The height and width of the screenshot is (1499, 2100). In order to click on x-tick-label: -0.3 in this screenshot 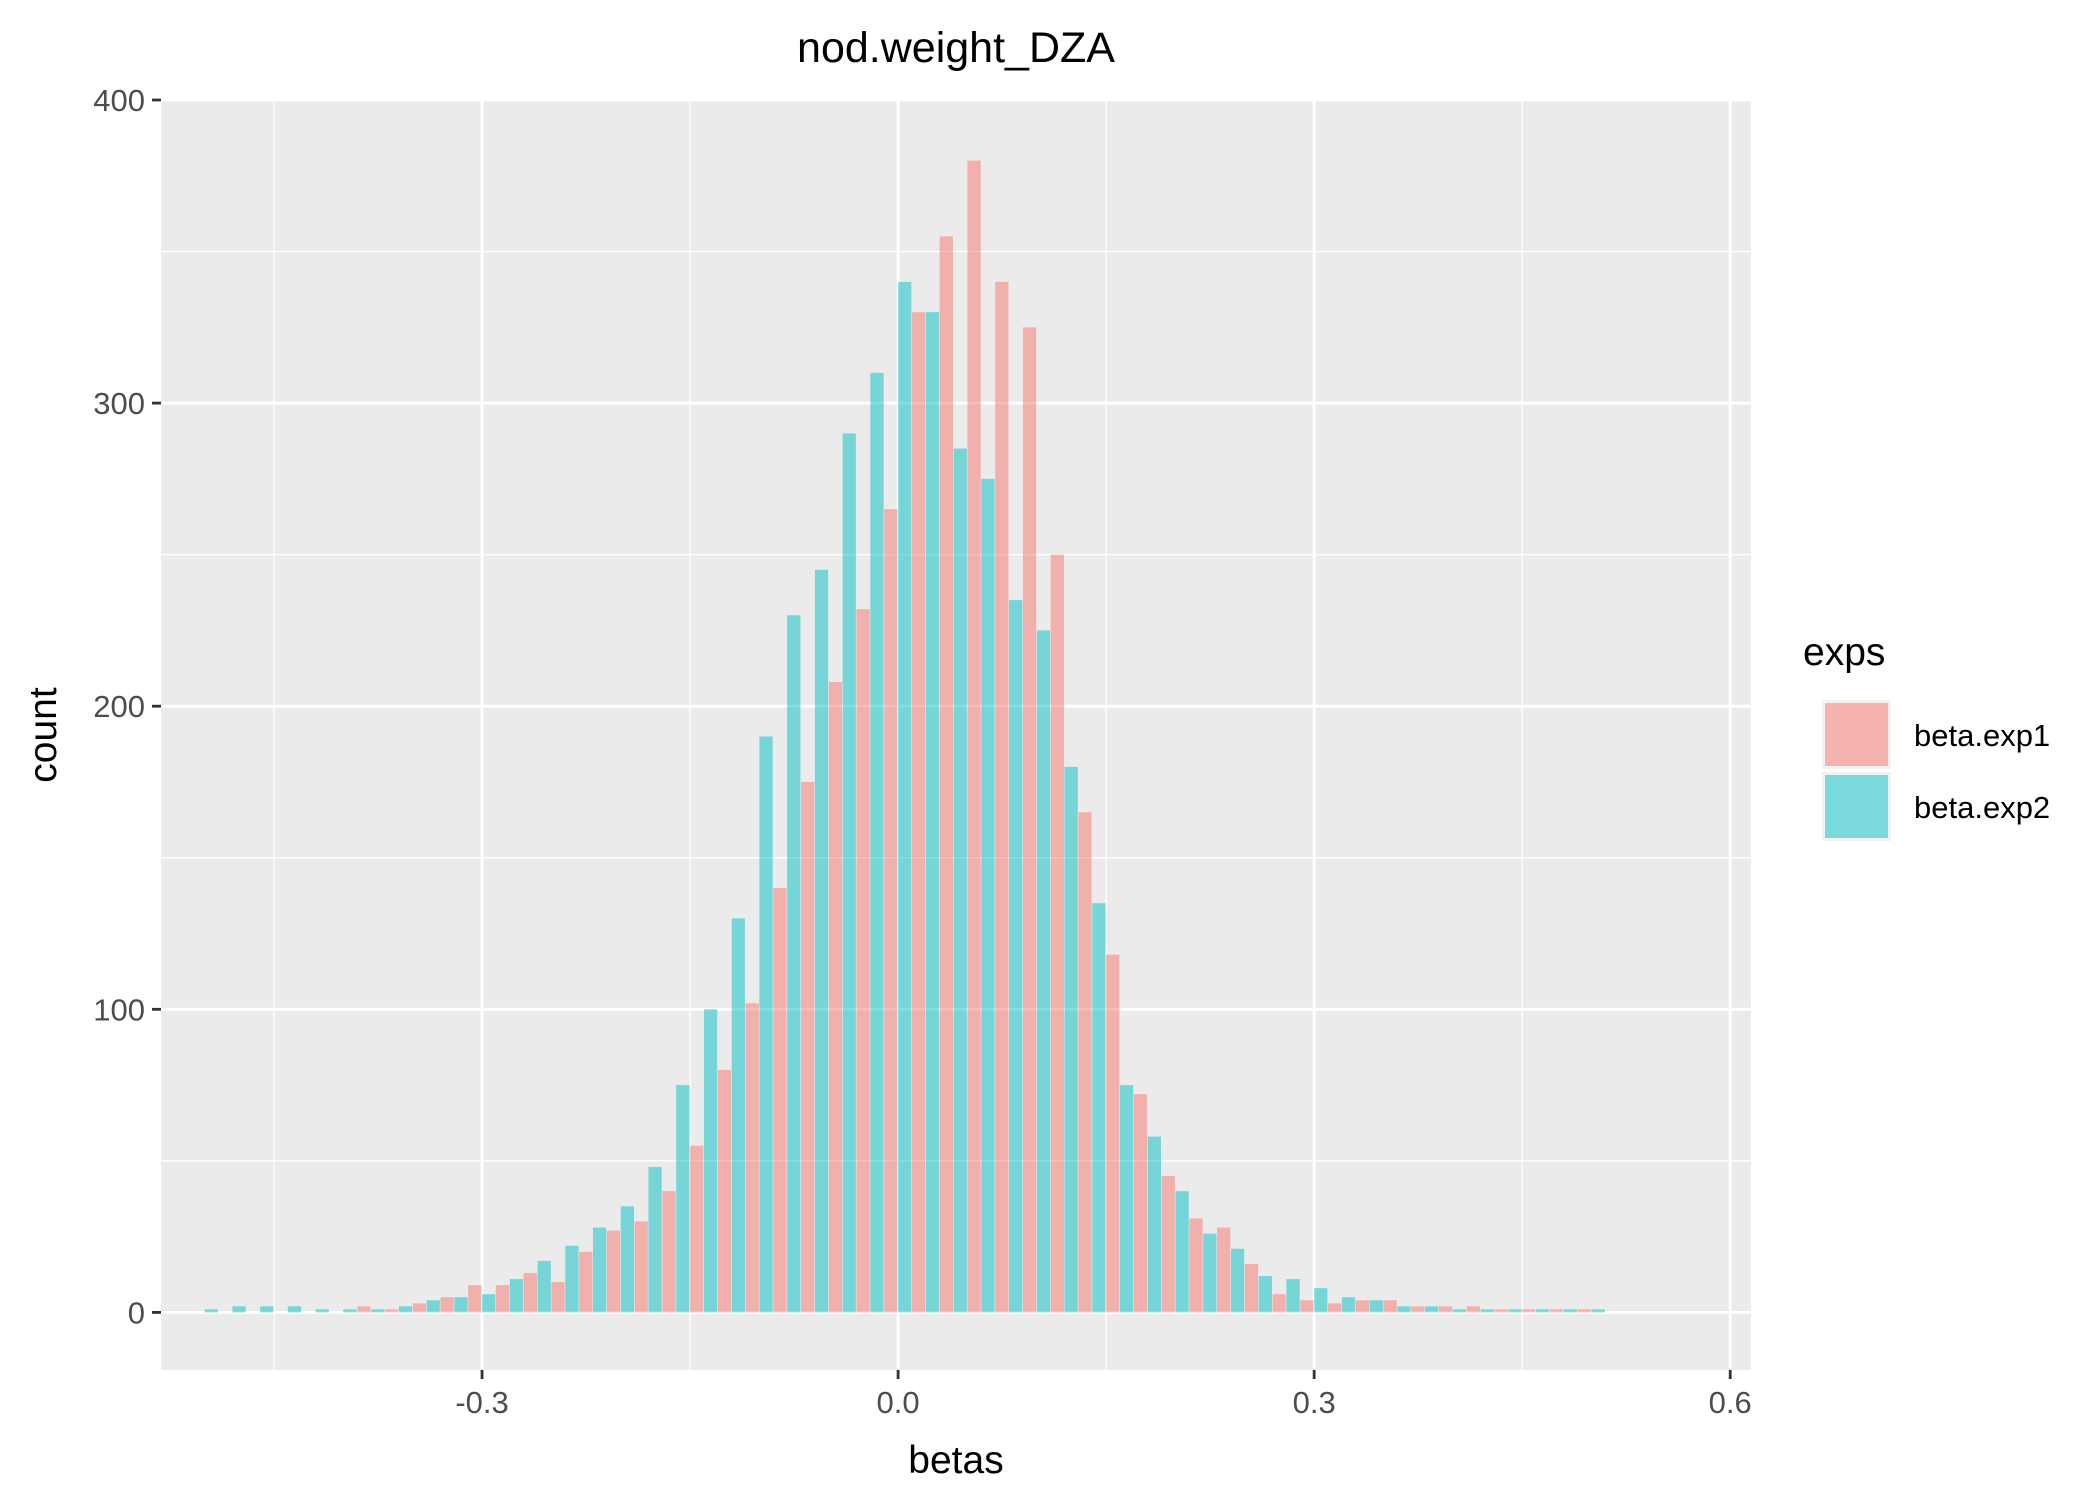, I will do `click(481, 1402)`.